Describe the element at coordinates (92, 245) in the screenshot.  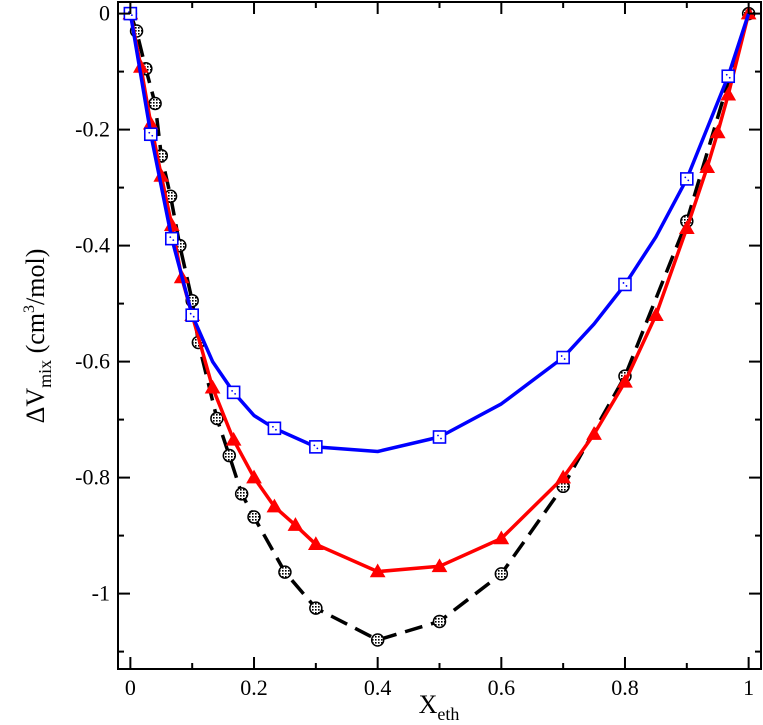
I see `y-tick-label: -0.4` at that location.